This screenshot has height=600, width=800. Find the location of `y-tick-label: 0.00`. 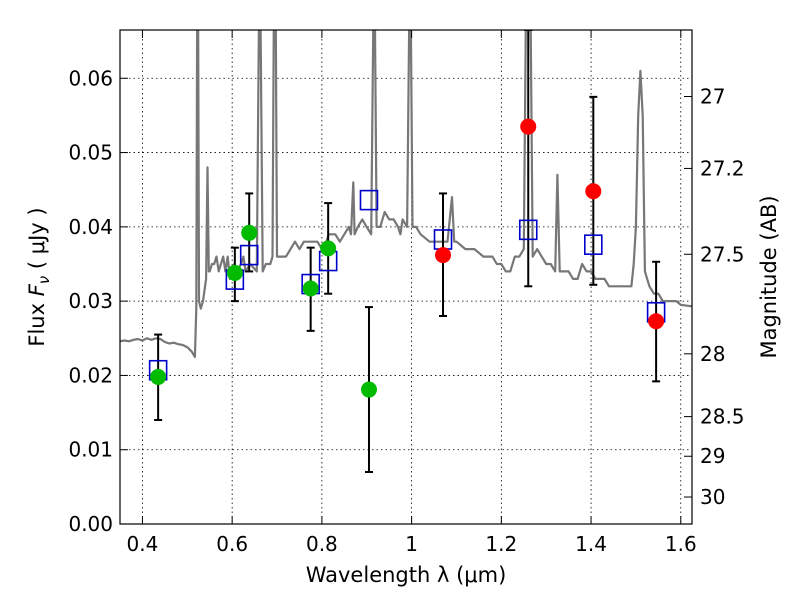

y-tick-label: 0.00 is located at coordinates (90, 524).